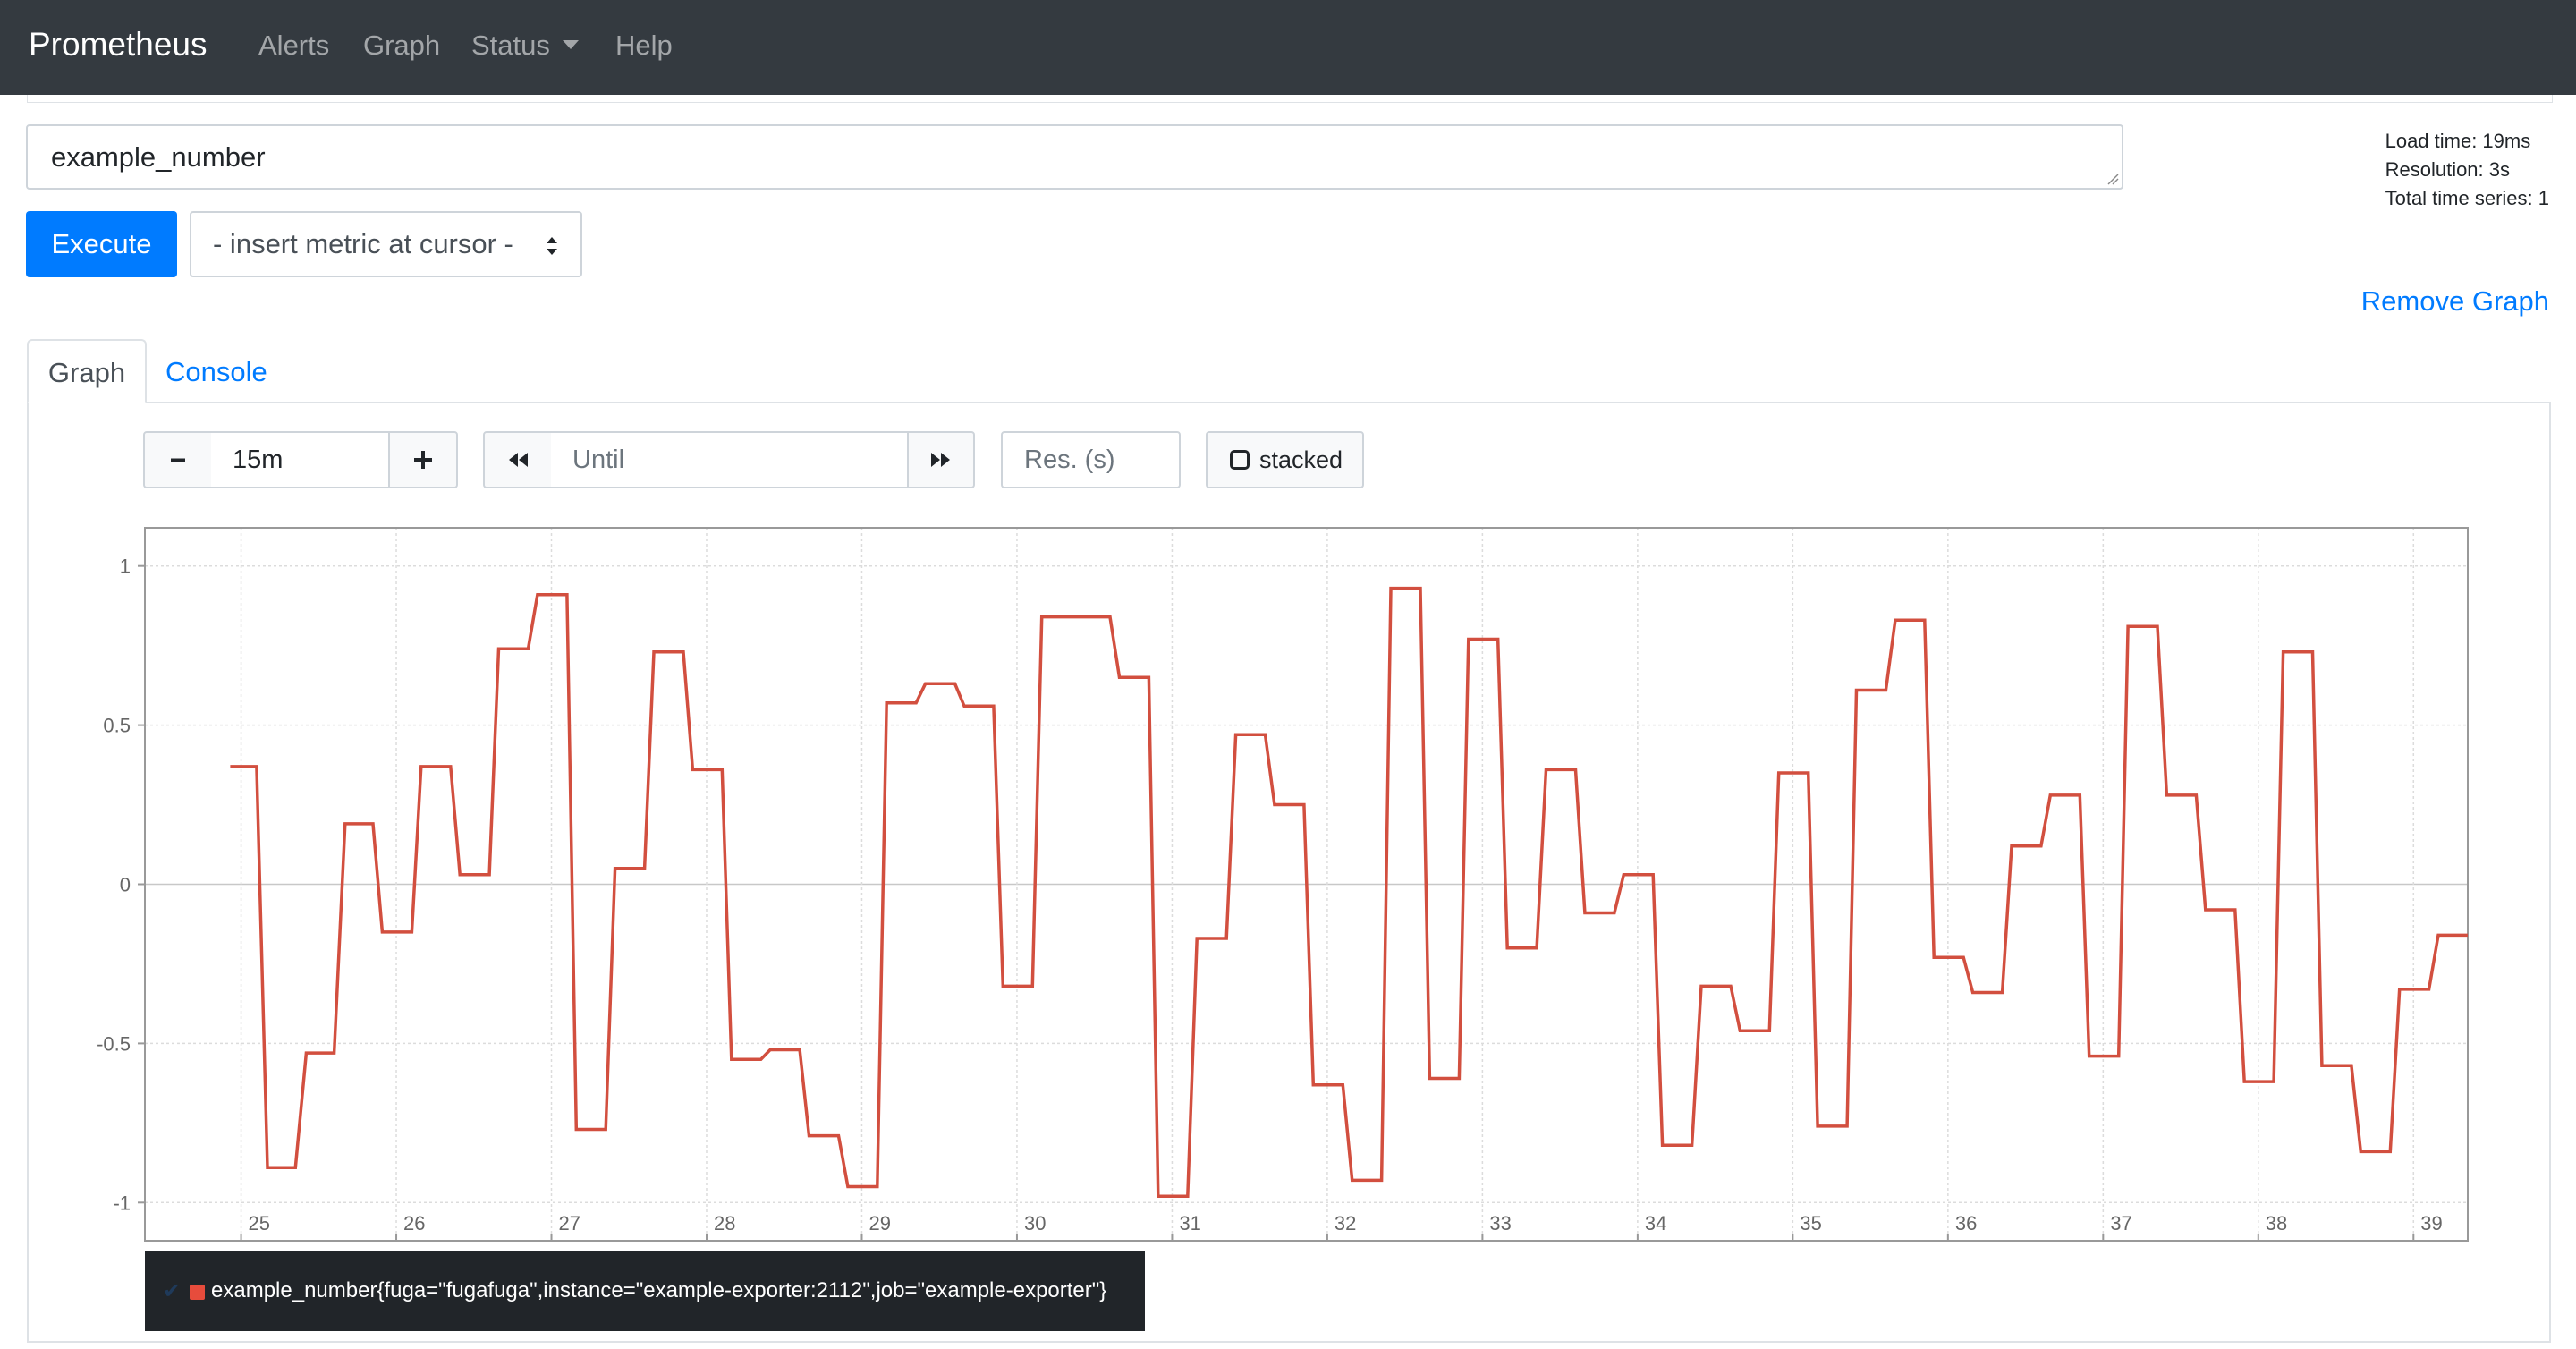 This screenshot has height=1349, width=2576. What do you see at coordinates (569, 1223) in the screenshot?
I see `x-tick-label: 27` at bounding box center [569, 1223].